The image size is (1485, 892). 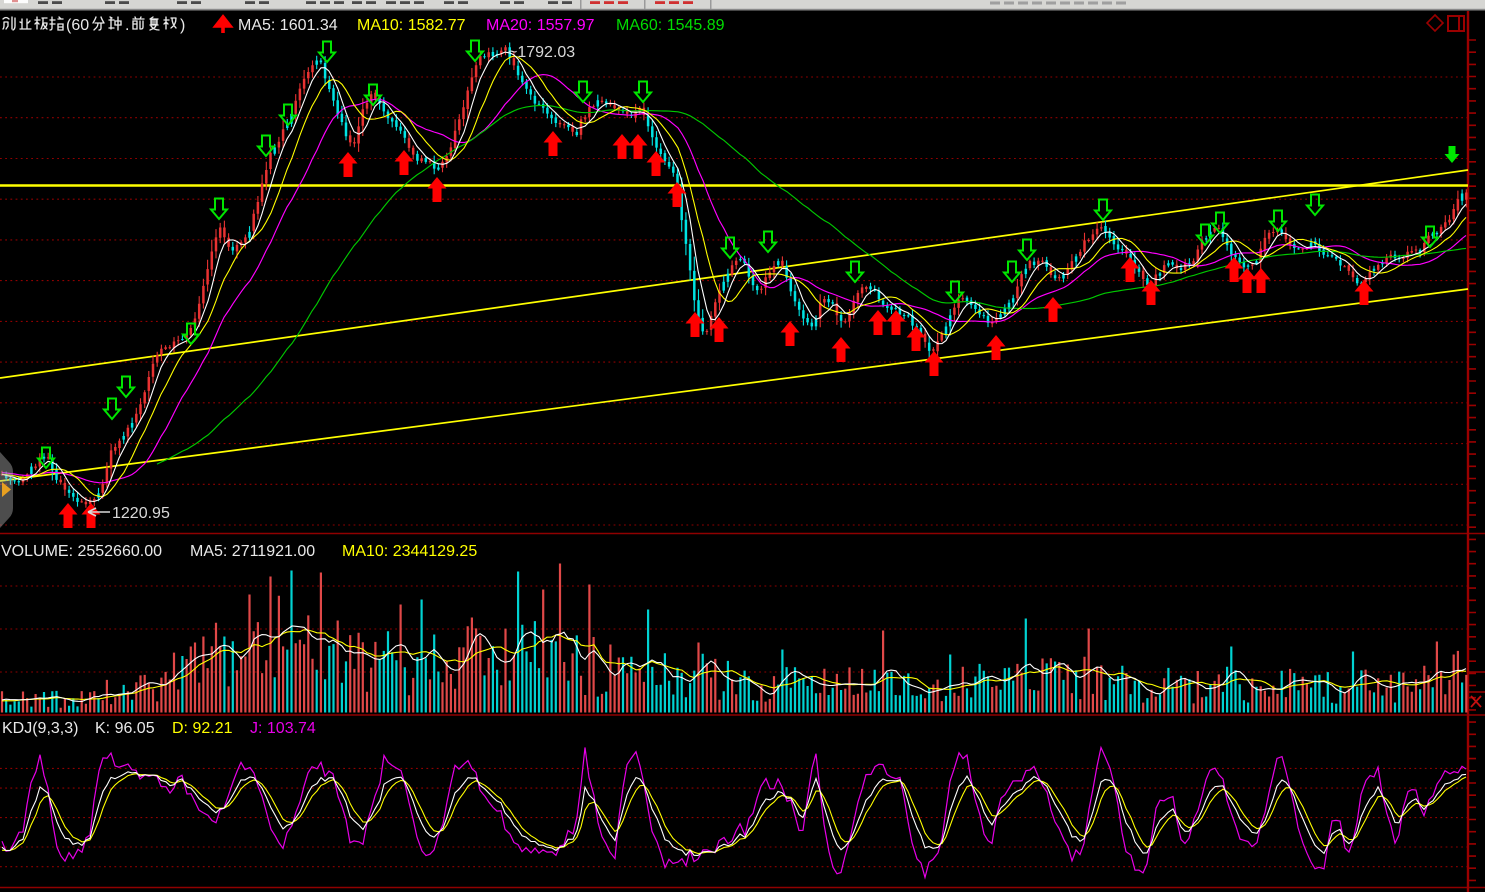 What do you see at coordinates (77, 25) in the screenshot?
I see `svg-text: (60` at bounding box center [77, 25].